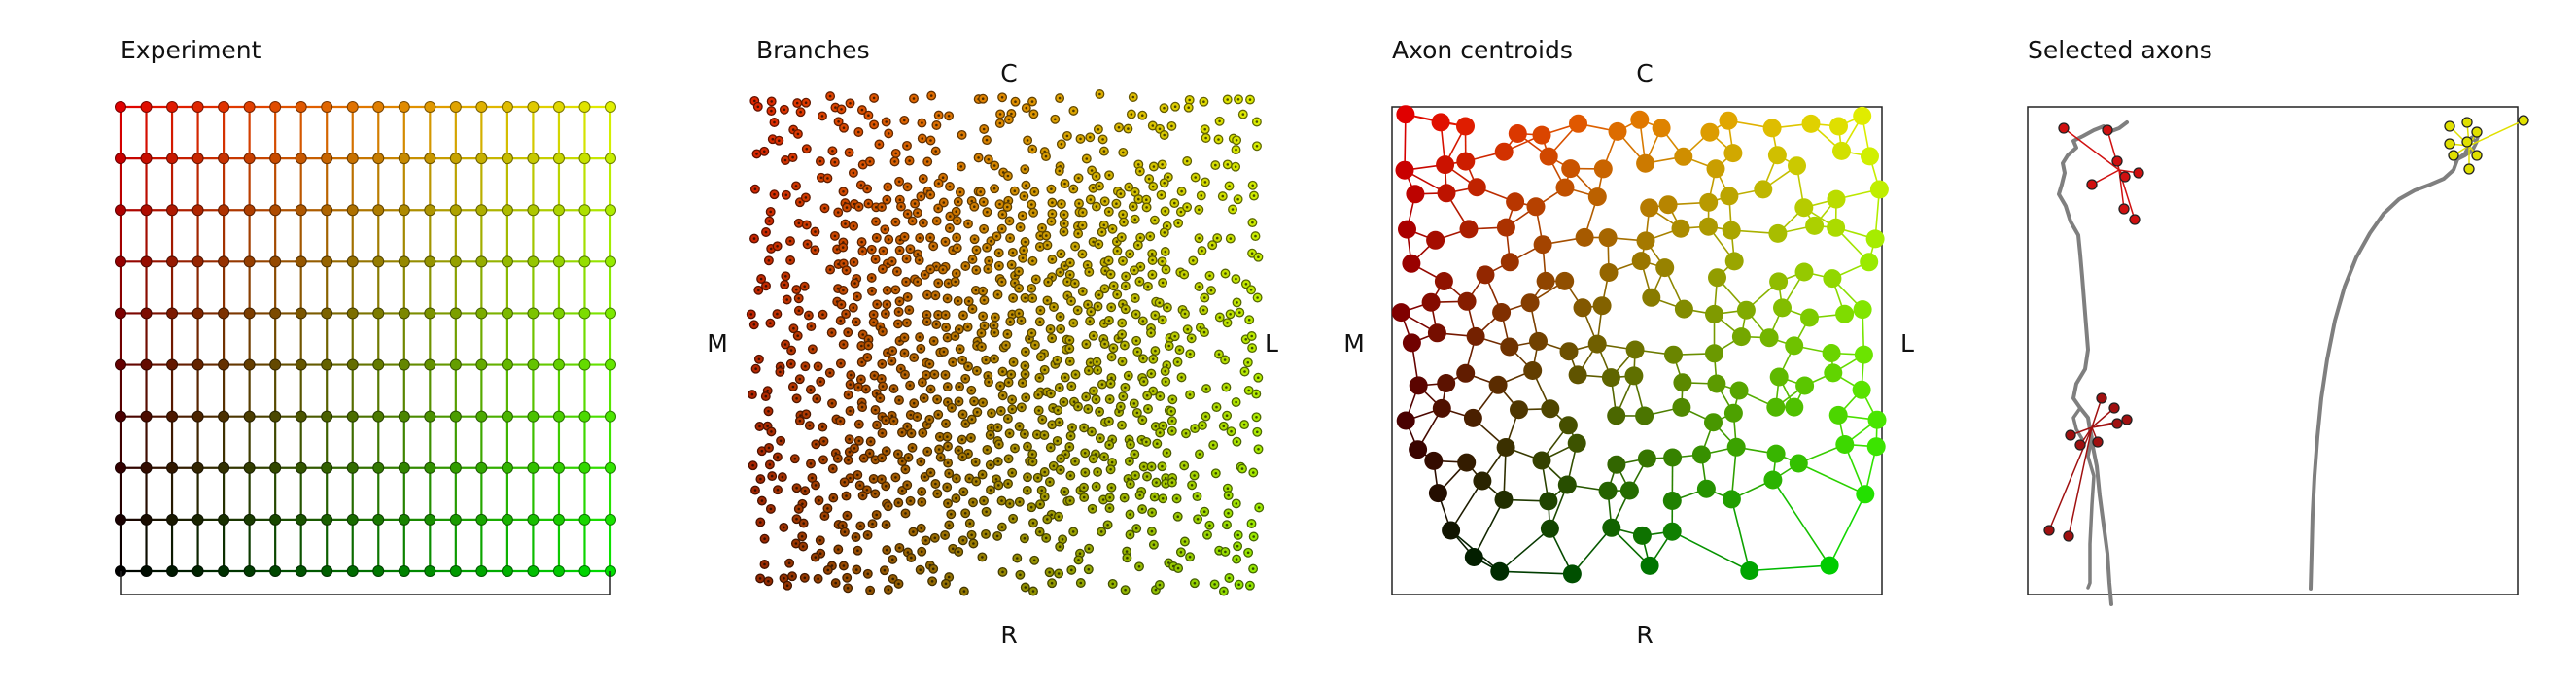 The height and width of the screenshot is (680, 2576). I want to click on axon-trace-right, so click(2390, 367).